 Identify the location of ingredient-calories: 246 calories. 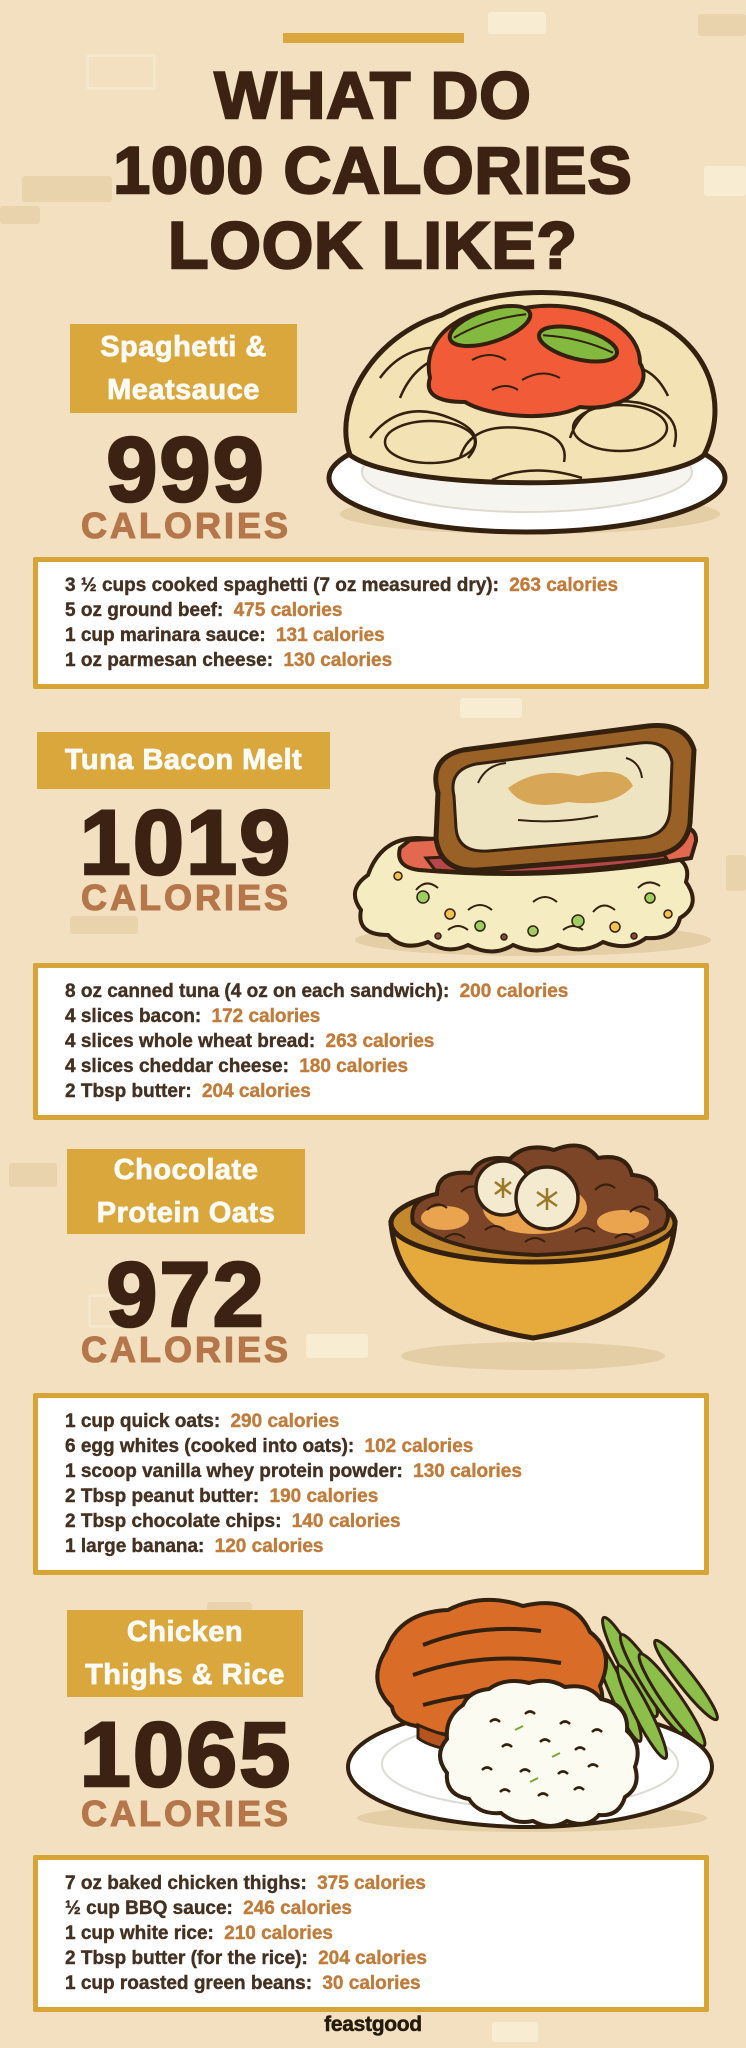
(297, 1908).